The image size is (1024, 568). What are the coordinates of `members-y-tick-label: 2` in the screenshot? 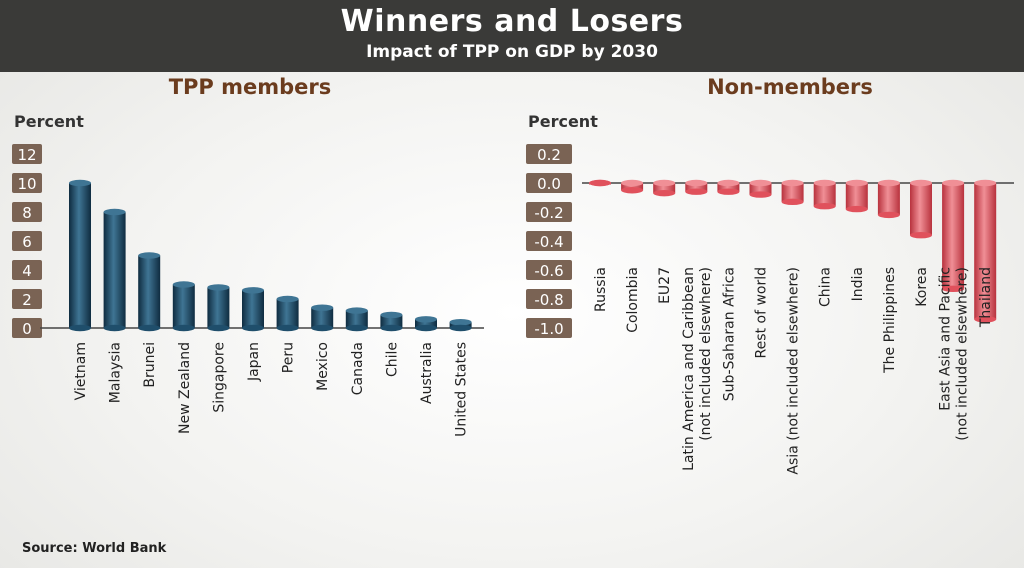 It's located at (27, 300).